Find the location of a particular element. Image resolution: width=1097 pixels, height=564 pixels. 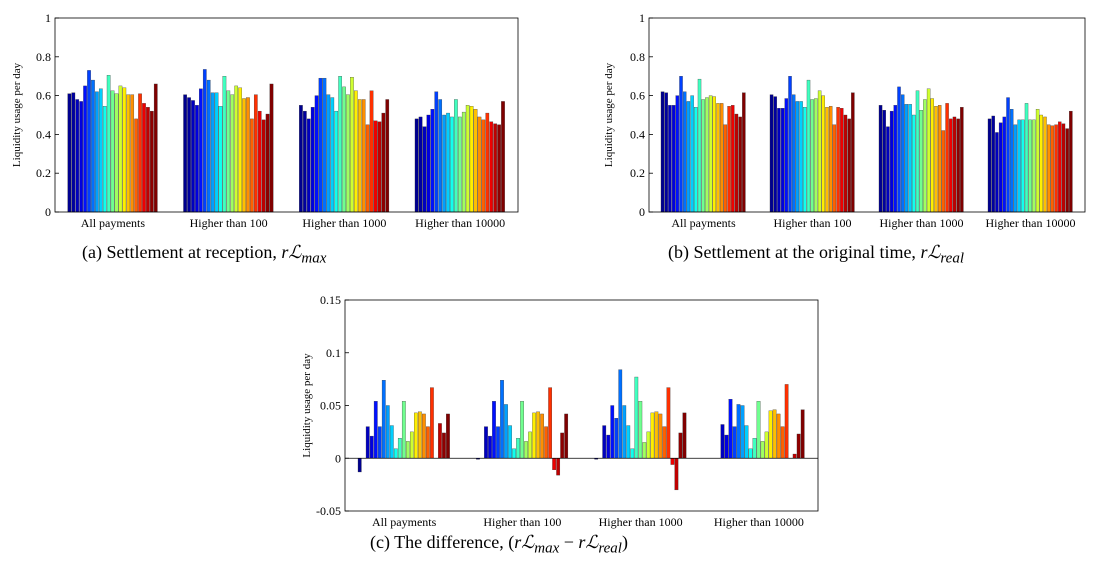

caption-c-symbol-1: rℒ is located at coordinates (524, 542).